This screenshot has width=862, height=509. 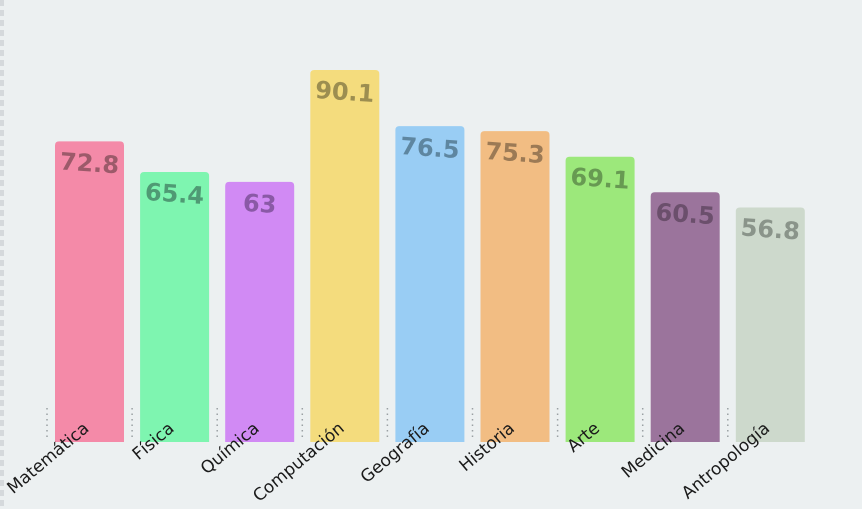 I want to click on bar-fisica, so click(x=175, y=306).